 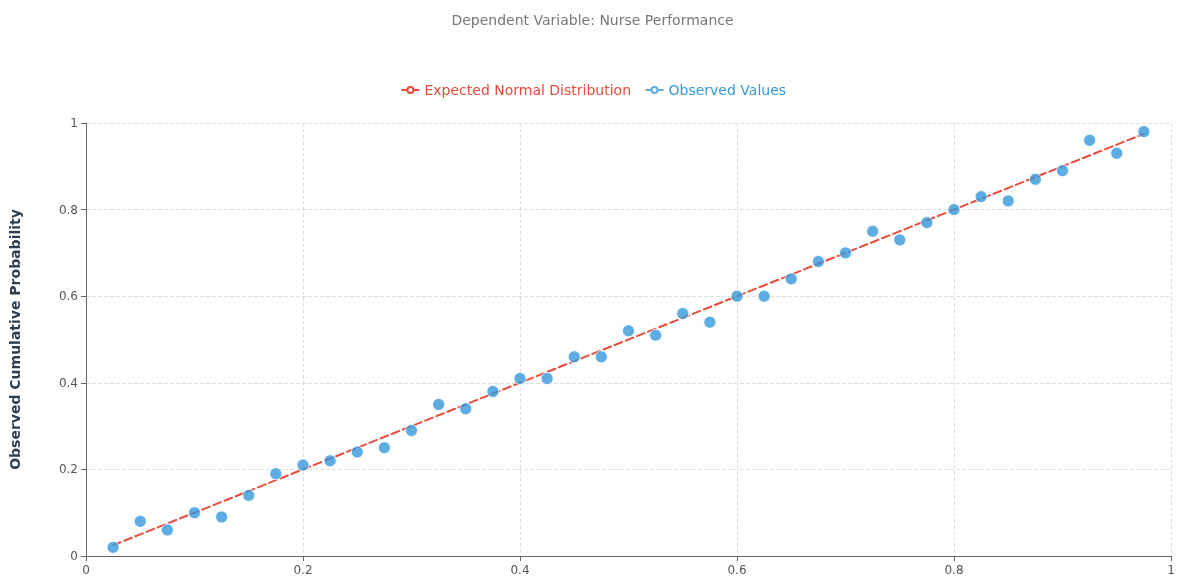 I want to click on y-tick-label: 0.4, so click(x=68, y=382).